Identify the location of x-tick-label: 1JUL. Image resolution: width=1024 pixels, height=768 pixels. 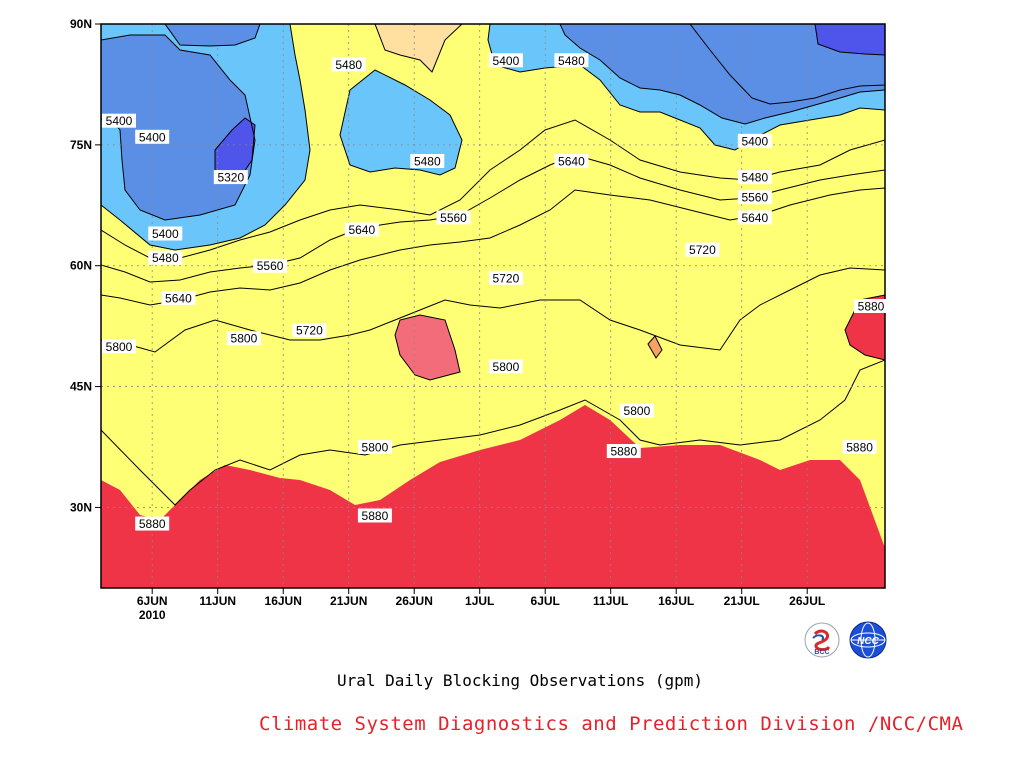
(479, 601).